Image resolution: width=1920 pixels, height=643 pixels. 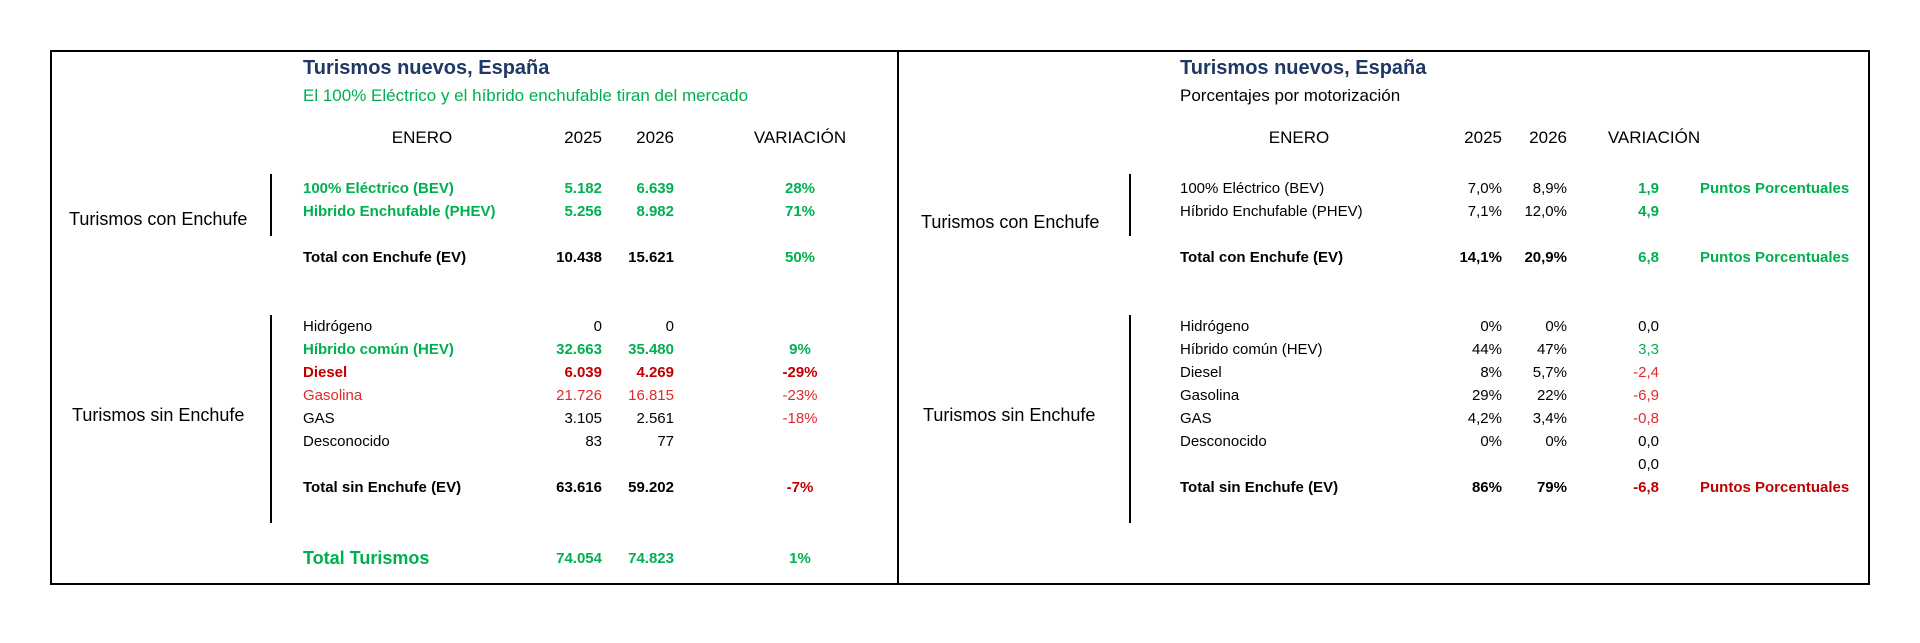 What do you see at coordinates (271, 205) in the screenshot?
I see `left-plug-bar` at bounding box center [271, 205].